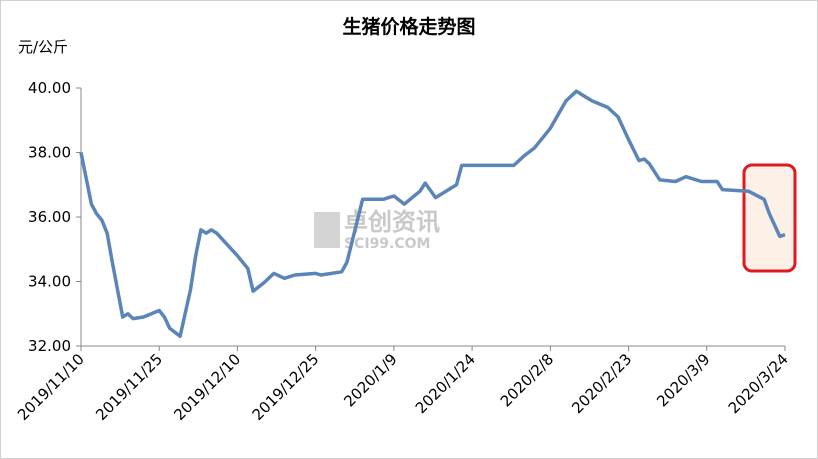  I want to click on y-tick-label: 38.00, so click(49, 153).